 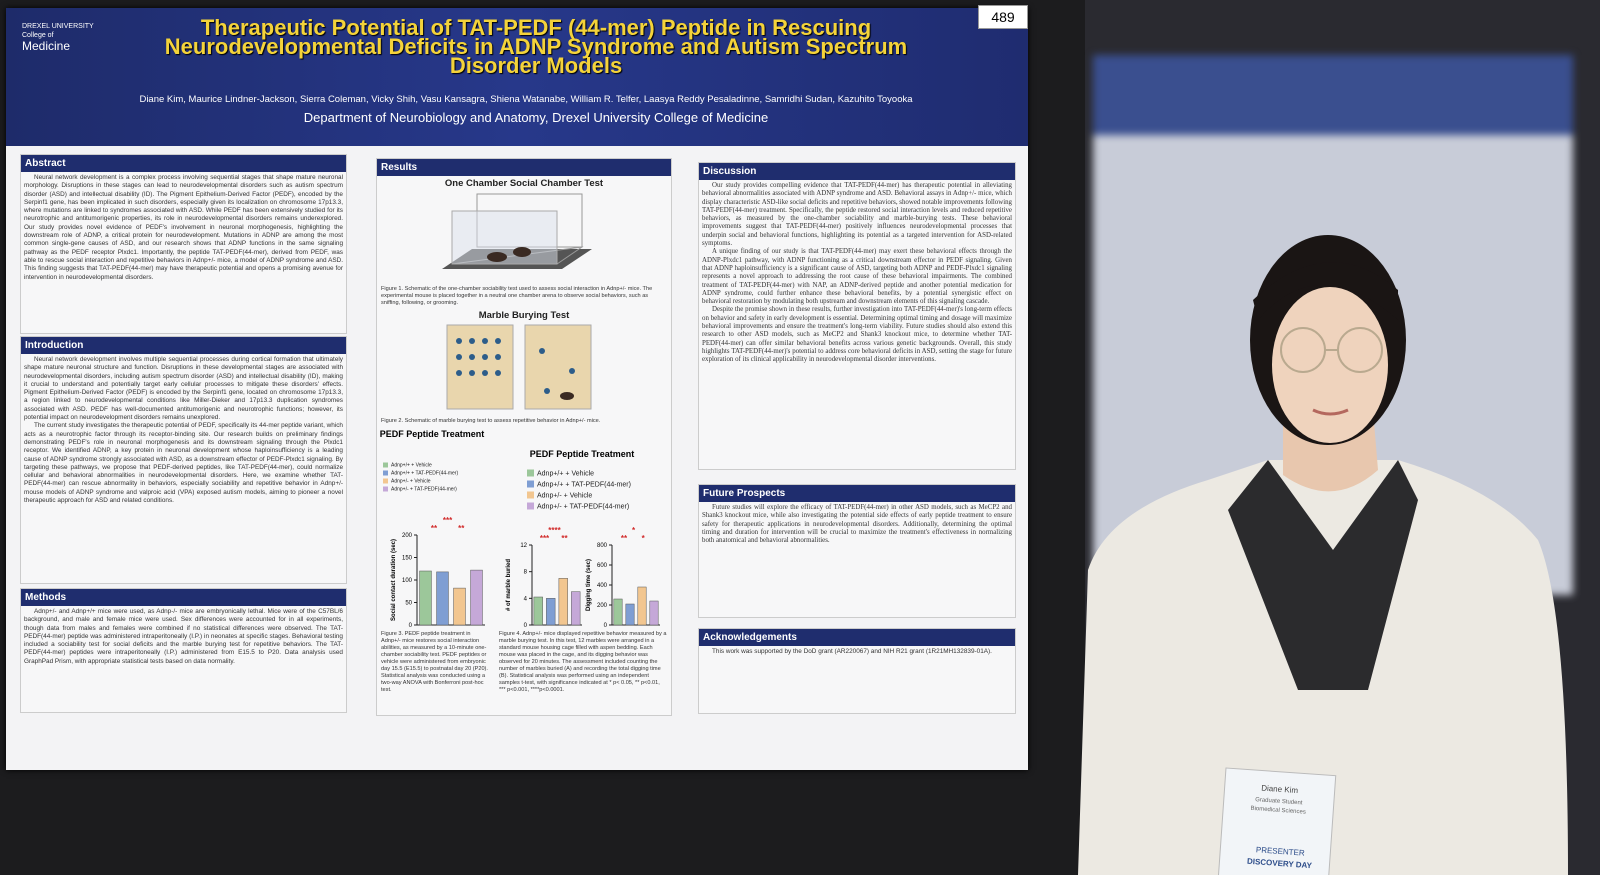 I want to click on legend-label: Adnp+/- + Vehicle, so click(x=564, y=495).